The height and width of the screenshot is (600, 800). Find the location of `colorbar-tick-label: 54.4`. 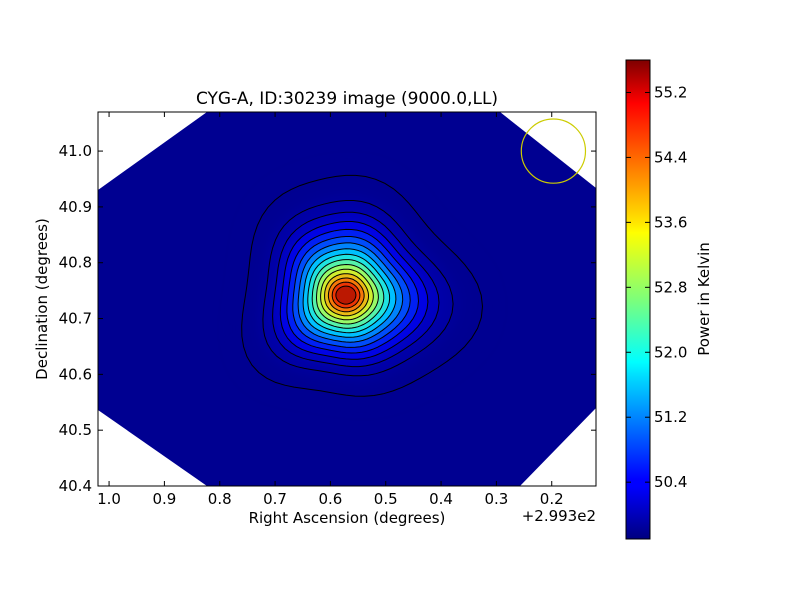

colorbar-tick-label: 54.4 is located at coordinates (670, 157).